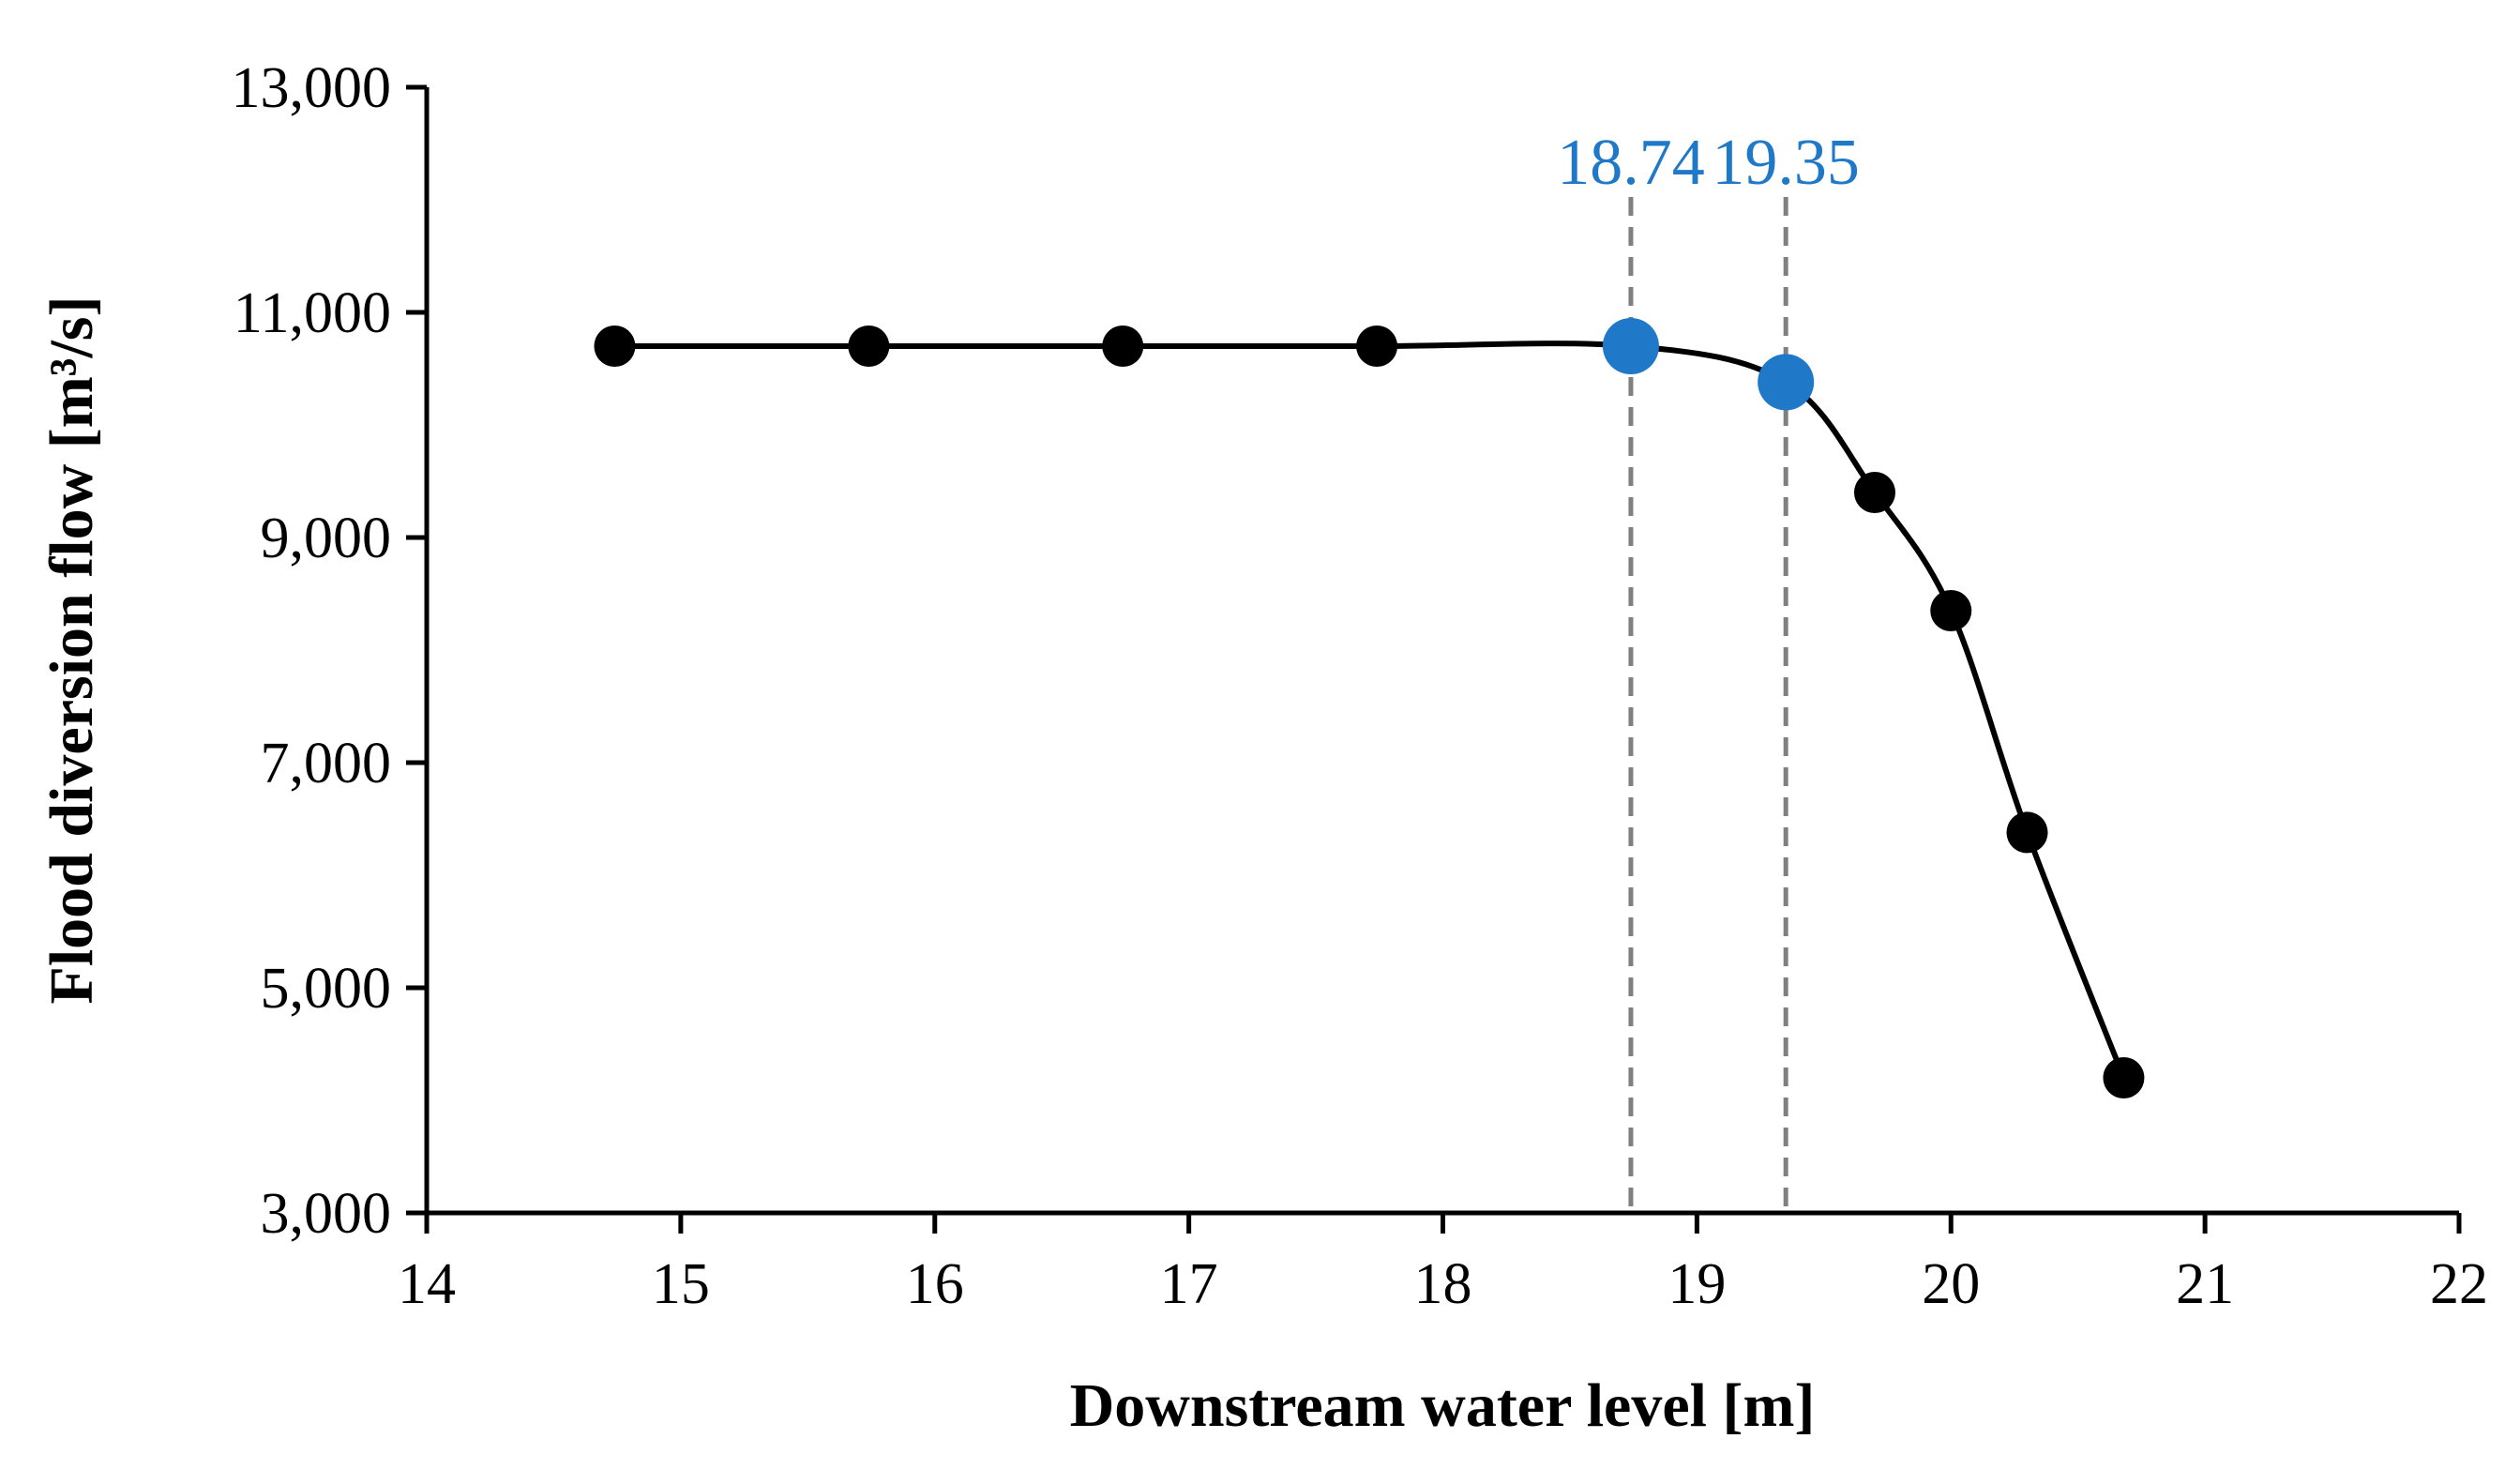 Image resolution: width=2520 pixels, height=1469 pixels. What do you see at coordinates (1443, 1405) in the screenshot?
I see `x-axis-title: Downstream water level [m]` at bounding box center [1443, 1405].